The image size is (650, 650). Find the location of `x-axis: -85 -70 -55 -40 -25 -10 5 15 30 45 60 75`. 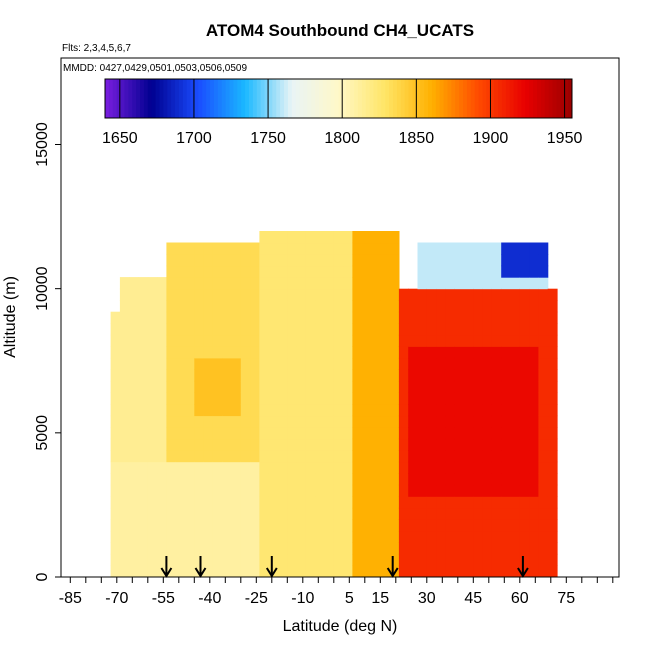

x-axis: -85 -70 -55 -40 -25 -10 5 15 30 45 60 75 is located at coordinates (336, 592).